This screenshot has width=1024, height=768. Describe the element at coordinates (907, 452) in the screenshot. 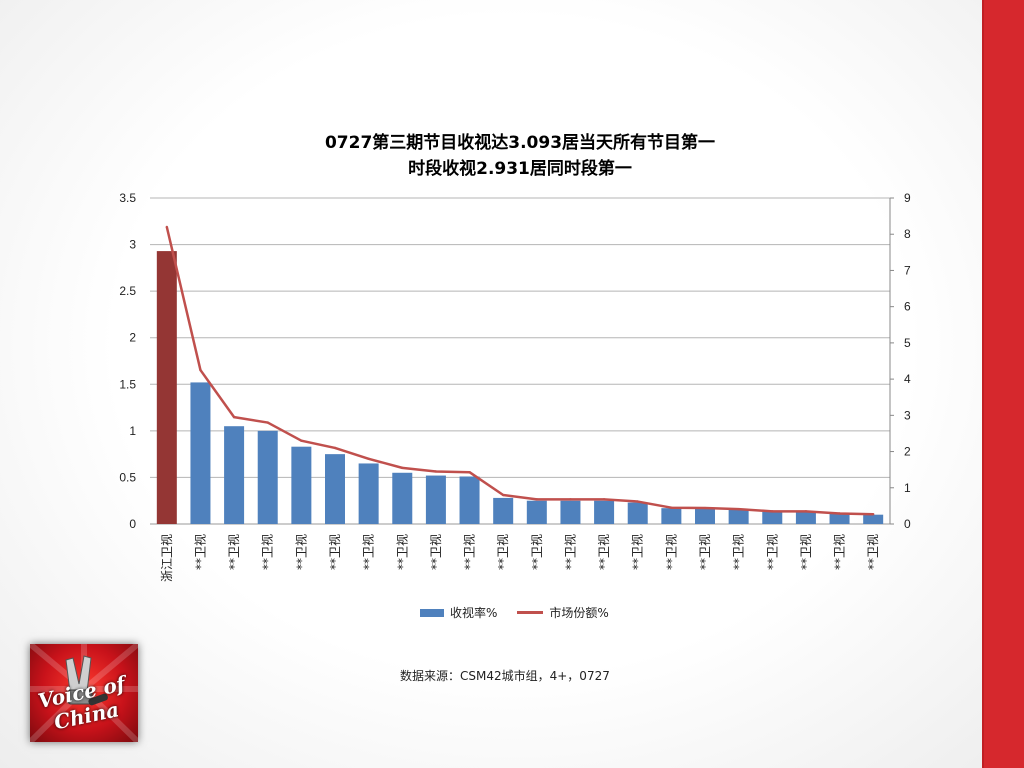

I see `y-right-tick-label: 2` at that location.